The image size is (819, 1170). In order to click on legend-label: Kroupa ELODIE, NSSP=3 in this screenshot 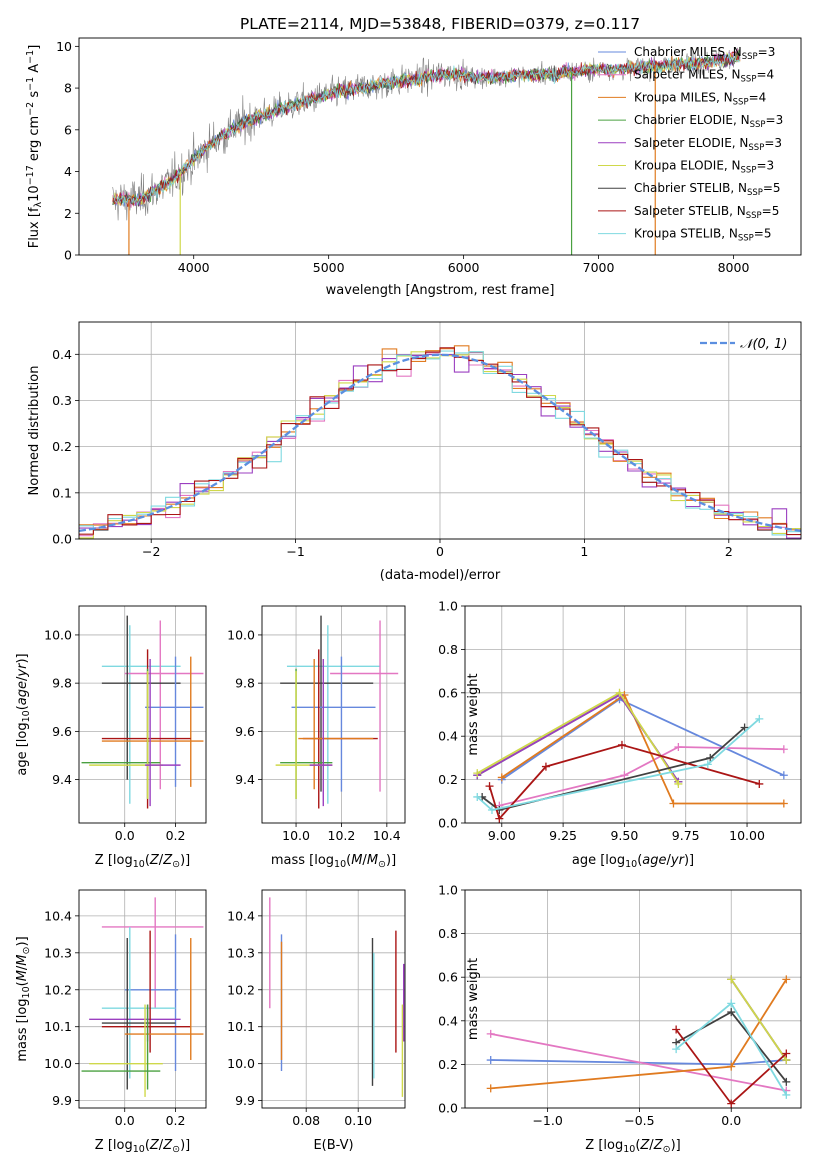, I will do `click(704, 167)`.